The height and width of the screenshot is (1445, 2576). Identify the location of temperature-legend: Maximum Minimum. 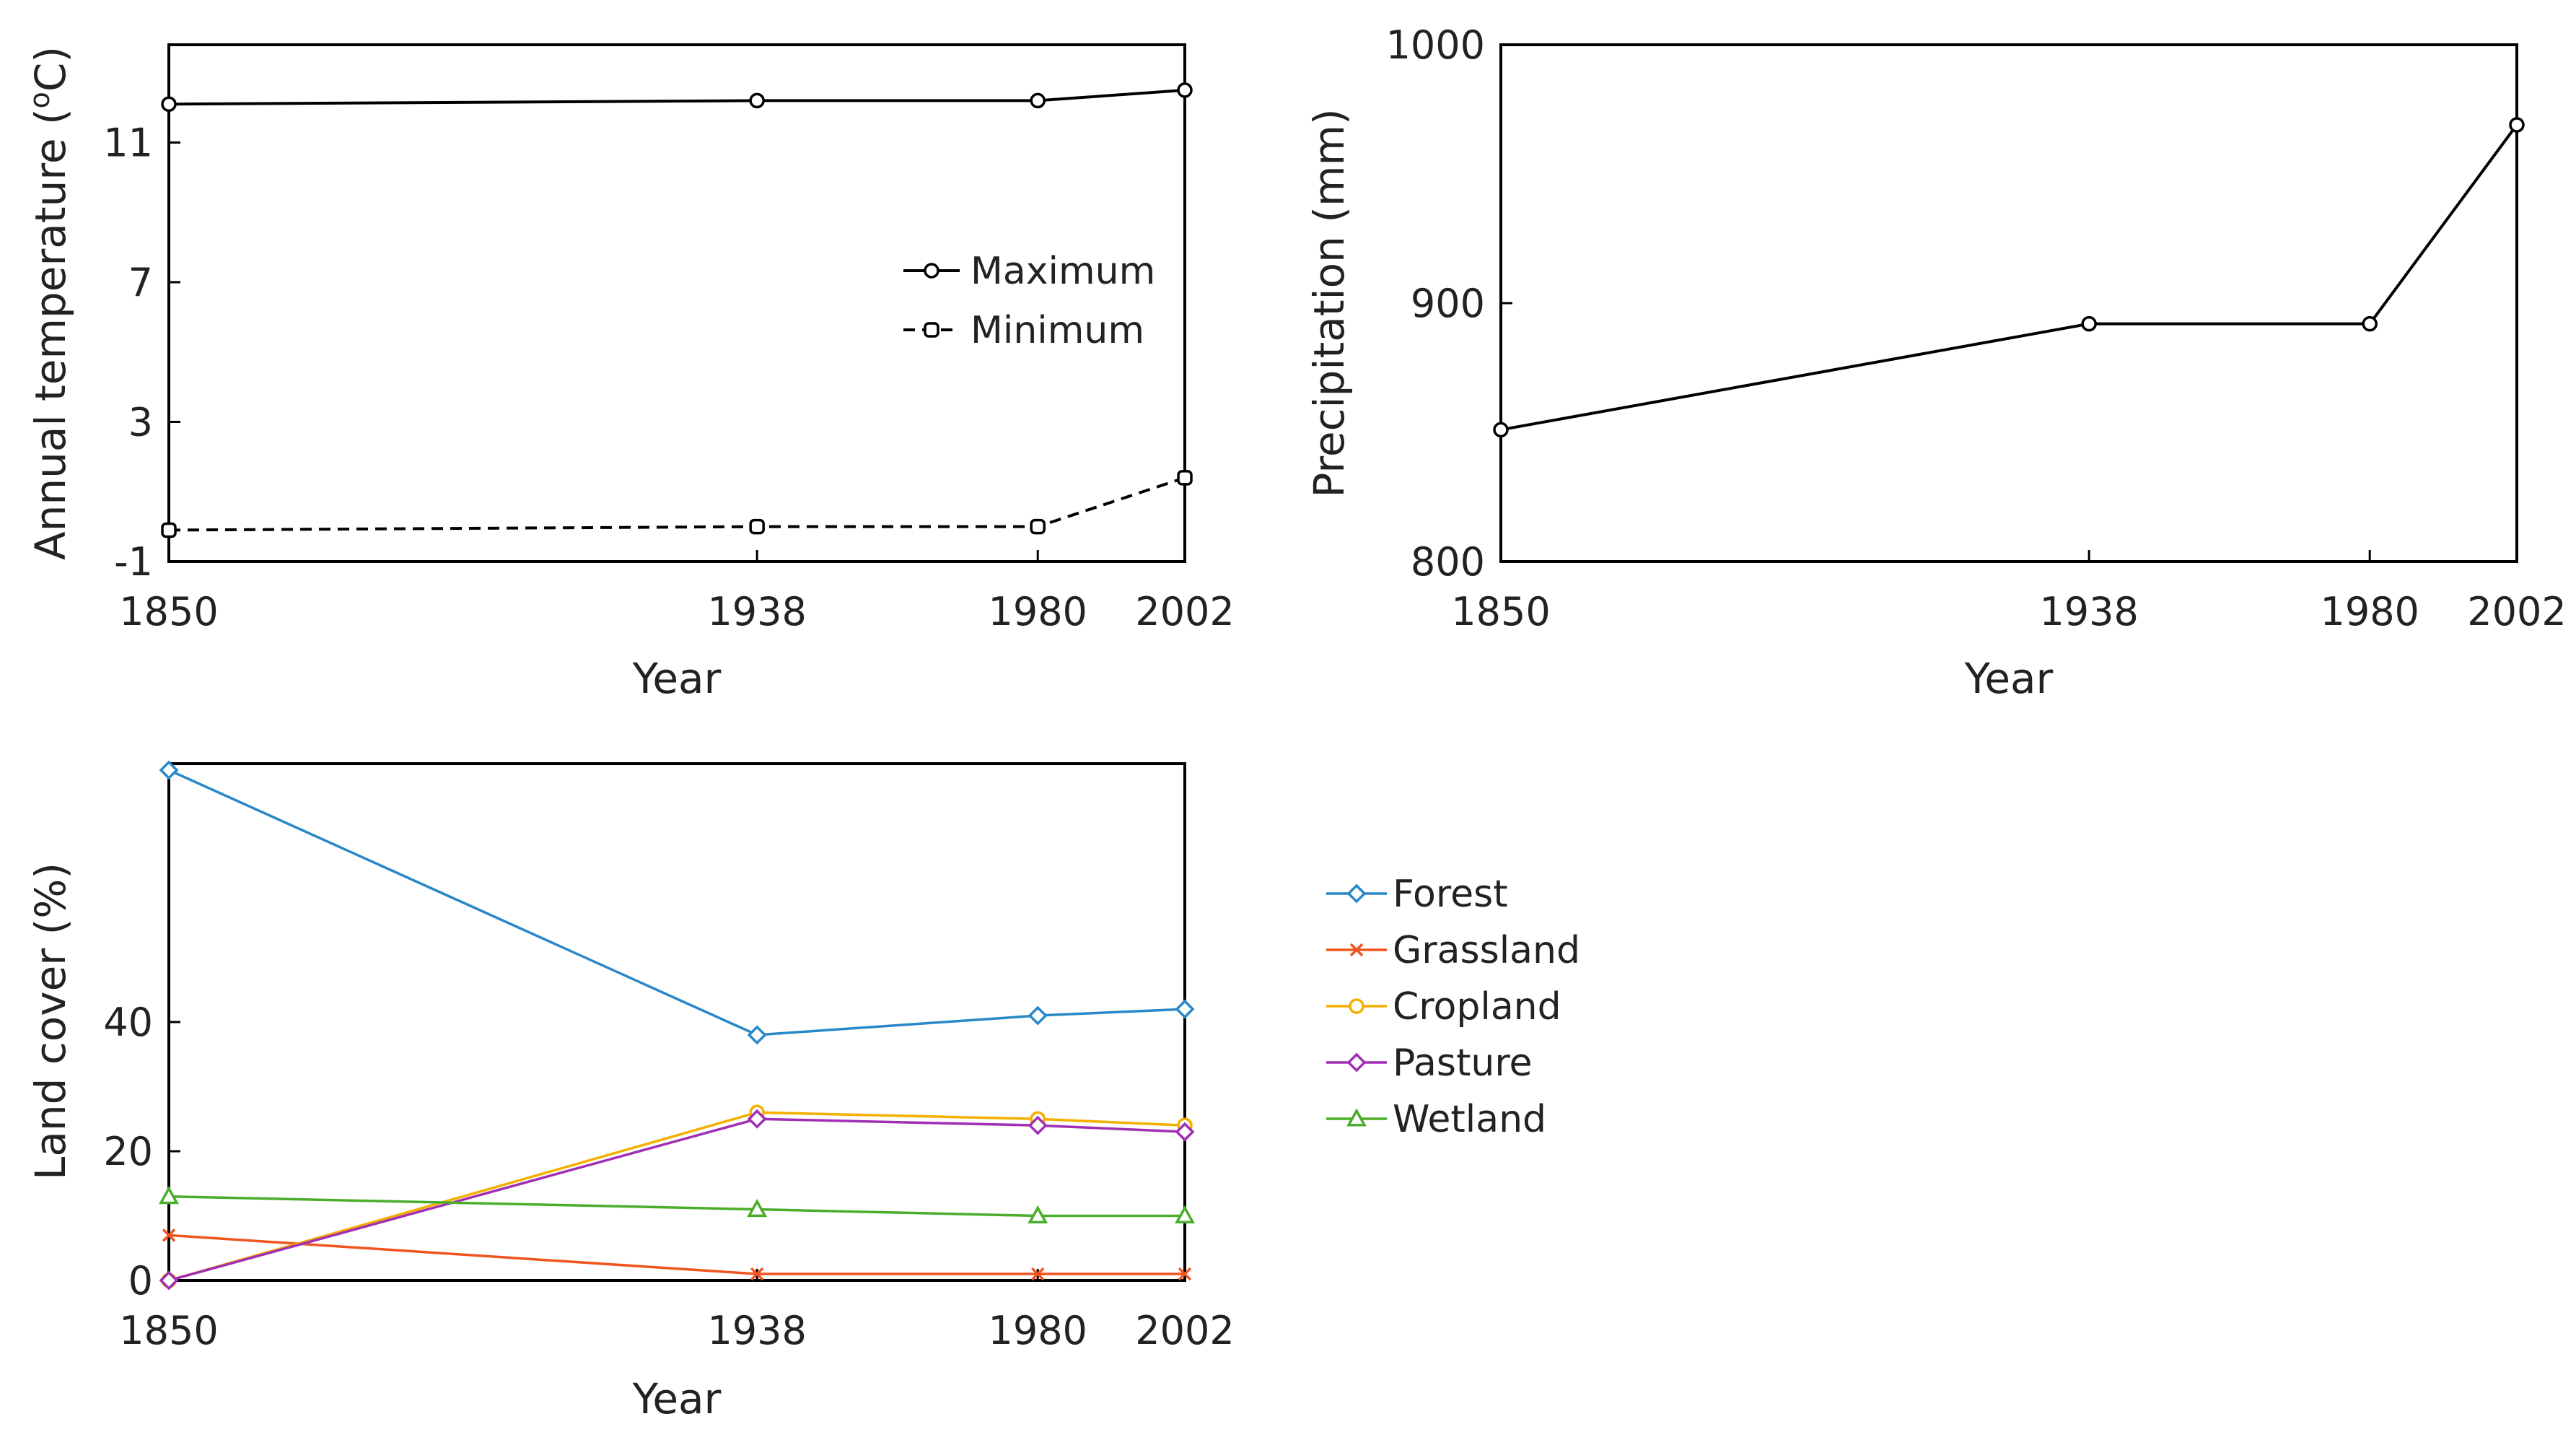
(1029, 301).